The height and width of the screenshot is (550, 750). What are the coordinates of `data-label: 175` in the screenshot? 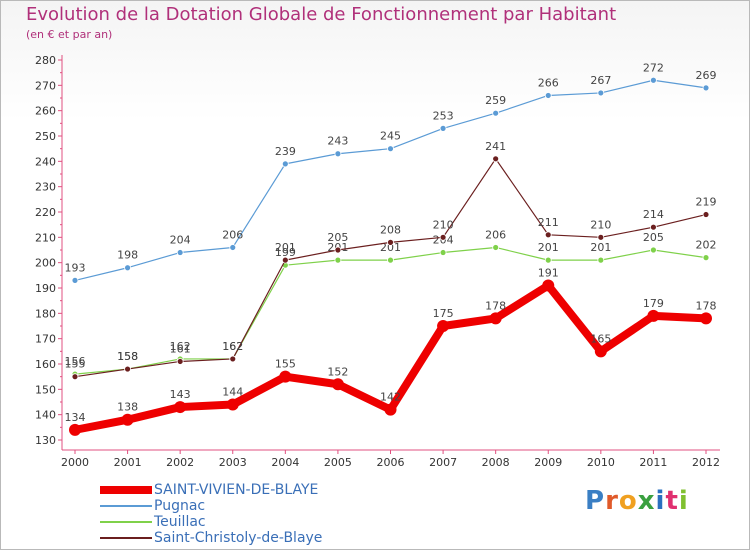 It's located at (443, 313).